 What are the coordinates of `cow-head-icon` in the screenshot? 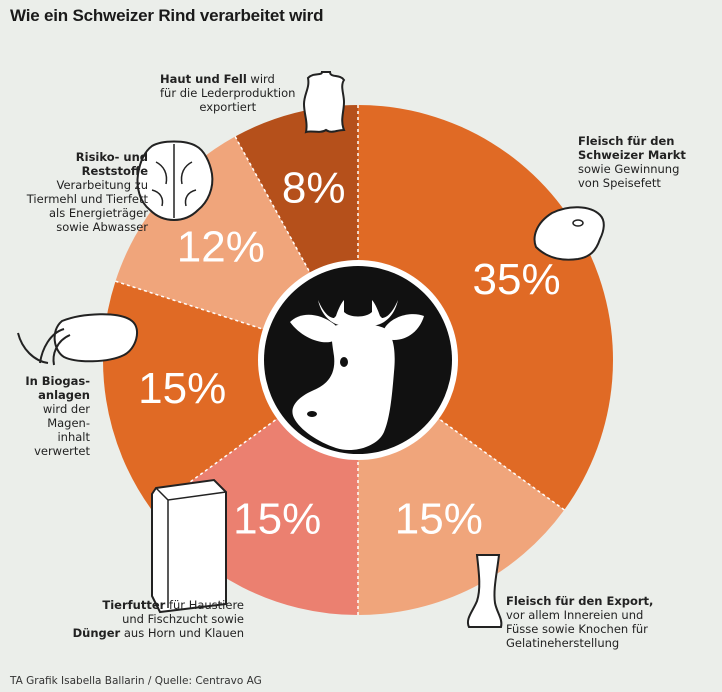 It's located at (357, 375).